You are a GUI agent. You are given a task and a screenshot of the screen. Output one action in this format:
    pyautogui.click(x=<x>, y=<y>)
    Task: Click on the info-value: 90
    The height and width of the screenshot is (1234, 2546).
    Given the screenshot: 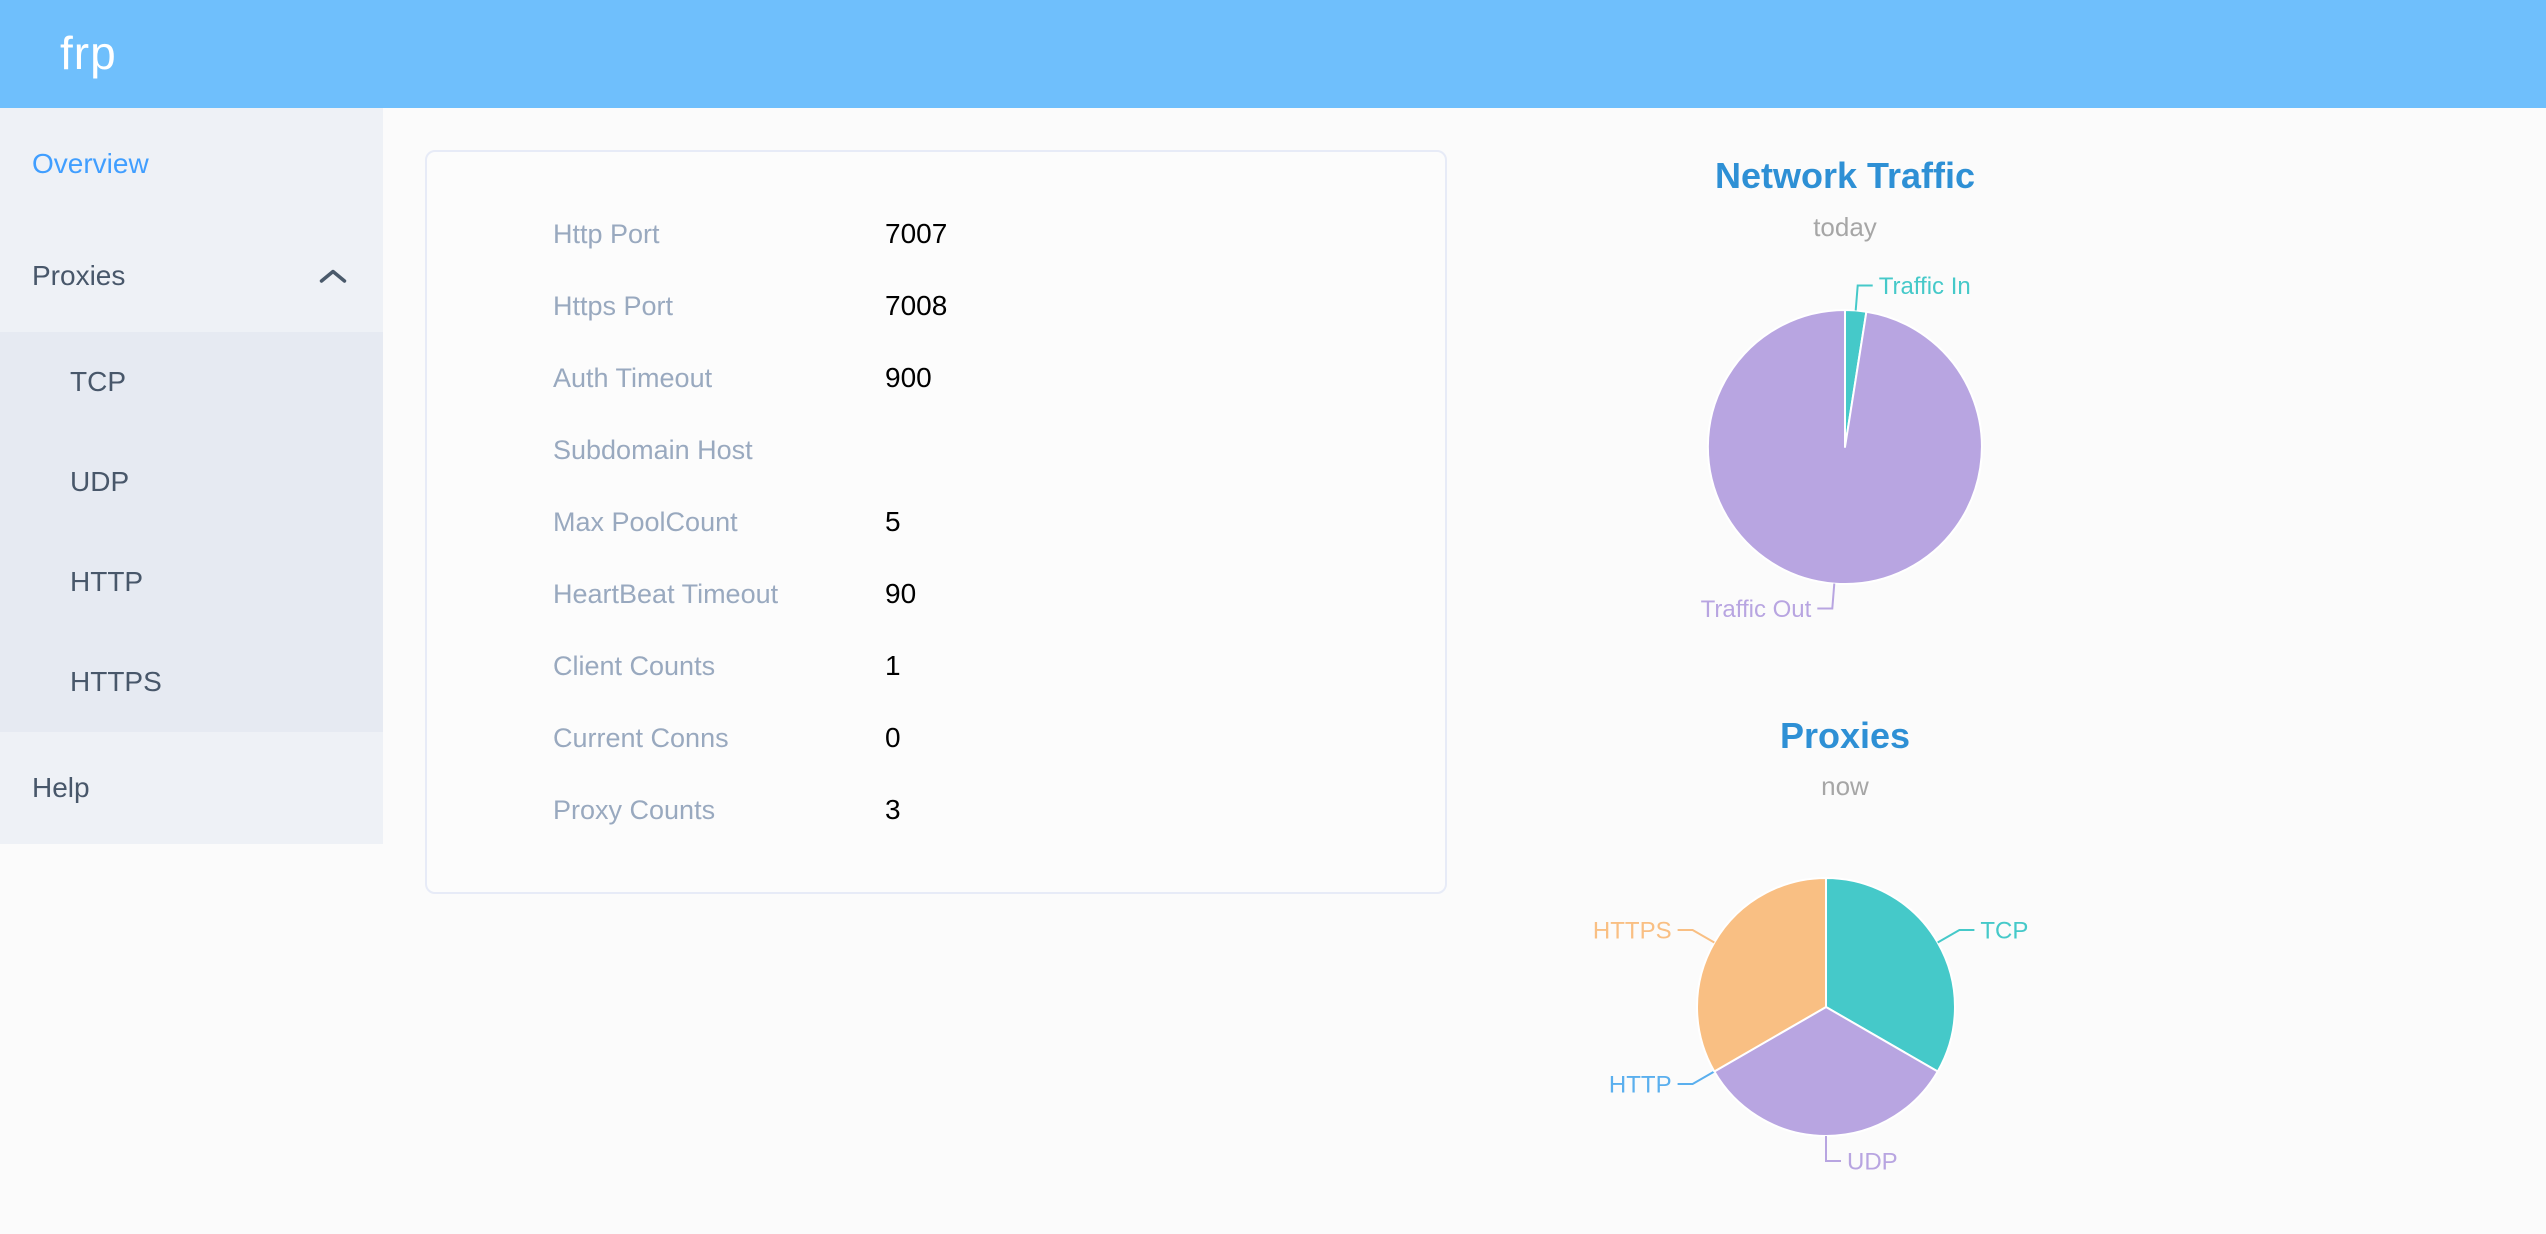 What is the action you would take?
    pyautogui.click(x=901, y=593)
    